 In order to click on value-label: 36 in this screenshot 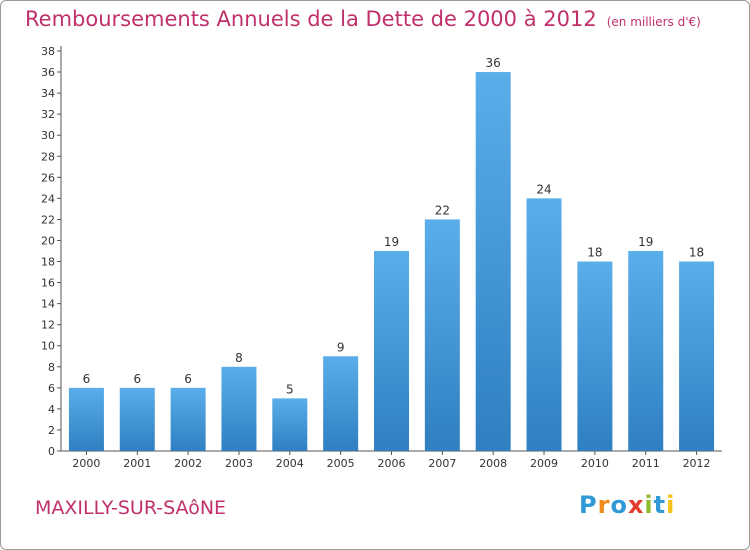, I will do `click(493, 63)`.